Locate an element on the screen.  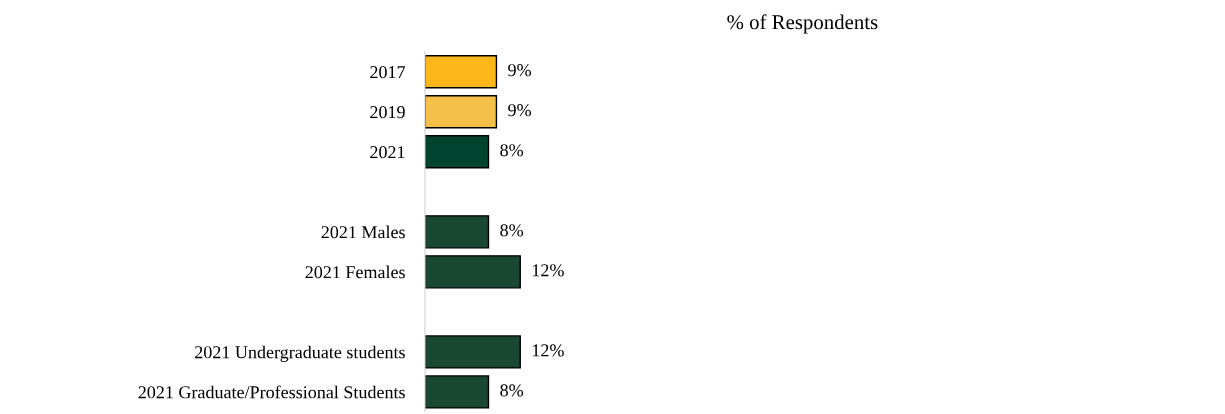
y-tick-label: 2021 Females is located at coordinates (355, 272).